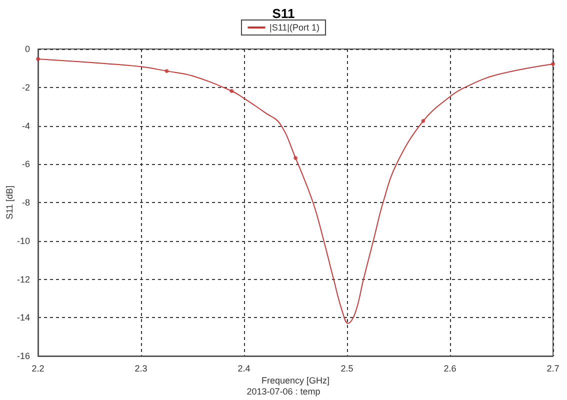  I want to click on x-tick-label: 2.7, so click(553, 369).